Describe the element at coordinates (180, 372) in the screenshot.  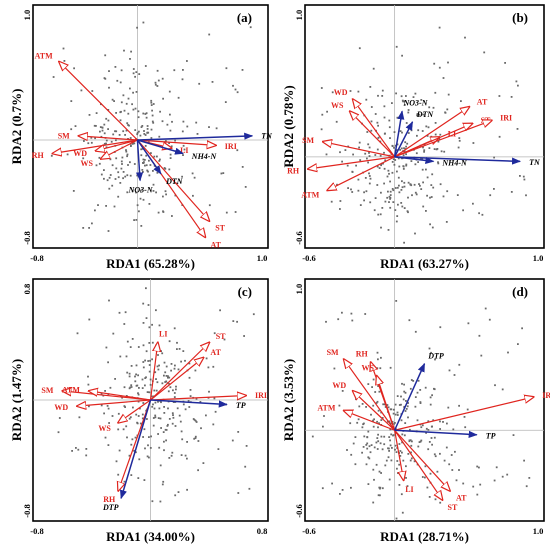
I see `explanatory-vector-st` at that location.